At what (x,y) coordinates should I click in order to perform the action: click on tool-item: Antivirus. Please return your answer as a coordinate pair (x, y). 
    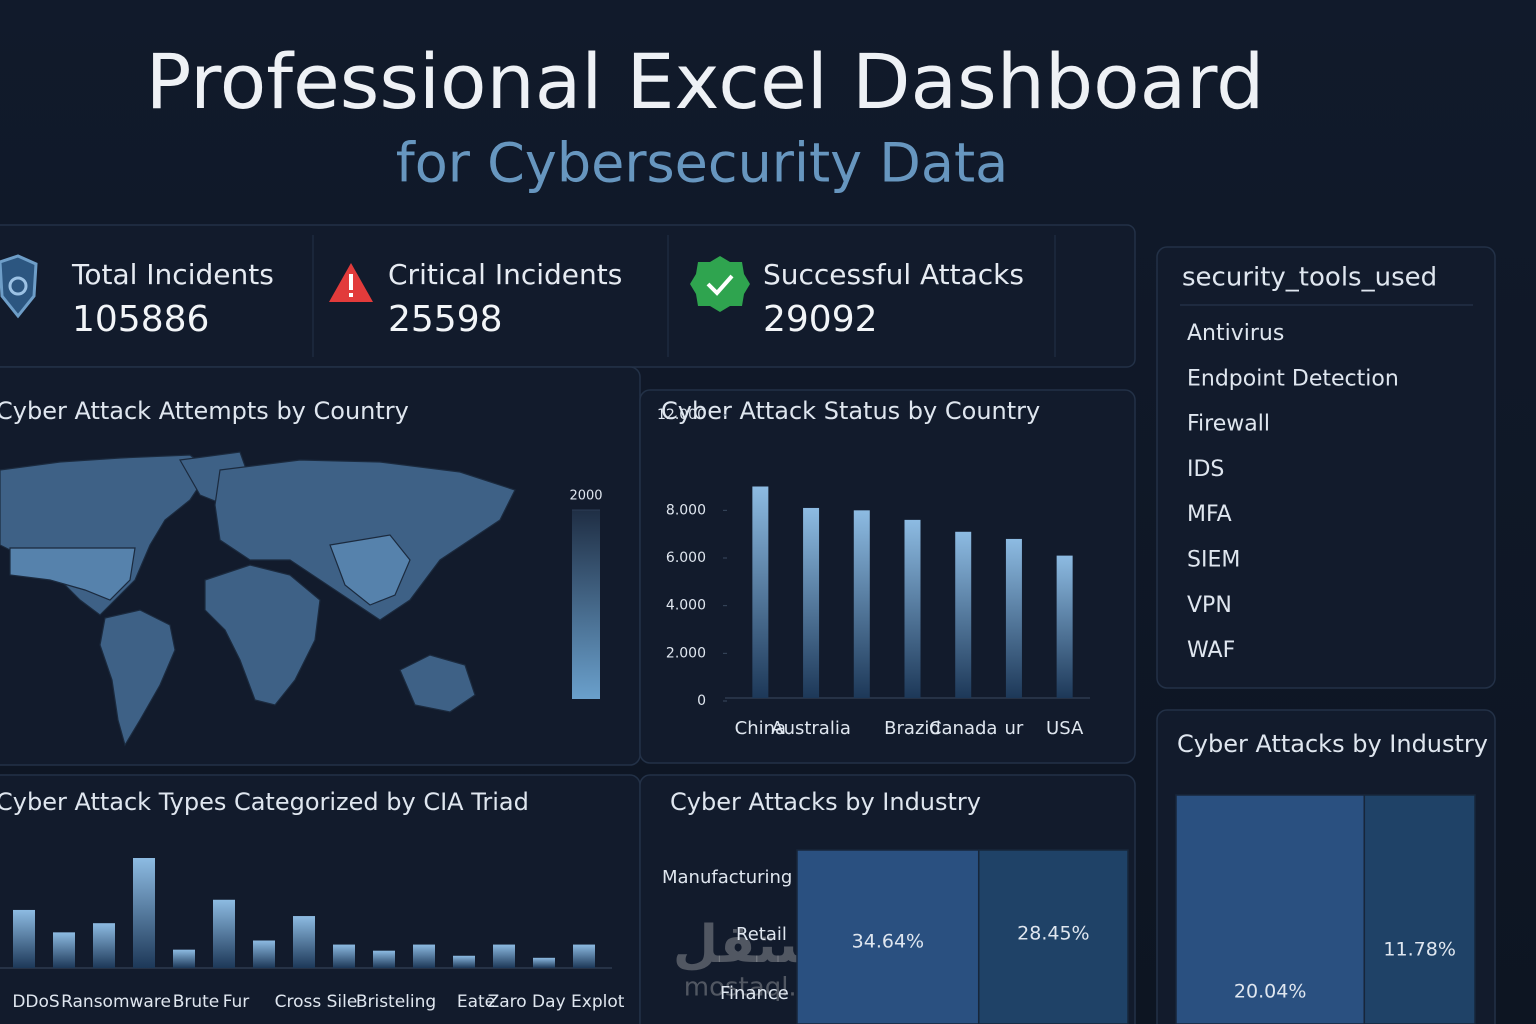
    Looking at the image, I should click on (1235, 333).